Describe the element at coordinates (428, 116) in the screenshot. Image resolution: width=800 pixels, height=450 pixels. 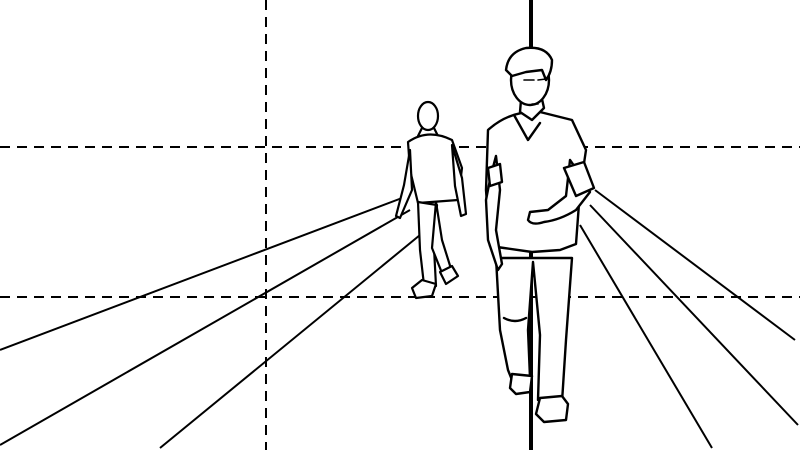
I see `walker-head` at that location.